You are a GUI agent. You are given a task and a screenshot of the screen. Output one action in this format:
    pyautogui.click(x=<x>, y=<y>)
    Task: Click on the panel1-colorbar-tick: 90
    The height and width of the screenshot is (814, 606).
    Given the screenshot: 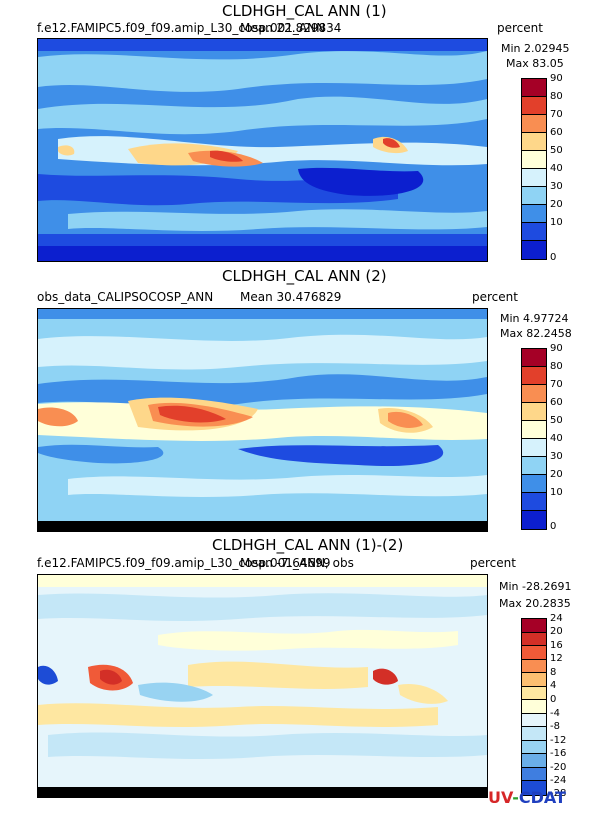 What is the action you would take?
    pyautogui.click(x=556, y=78)
    